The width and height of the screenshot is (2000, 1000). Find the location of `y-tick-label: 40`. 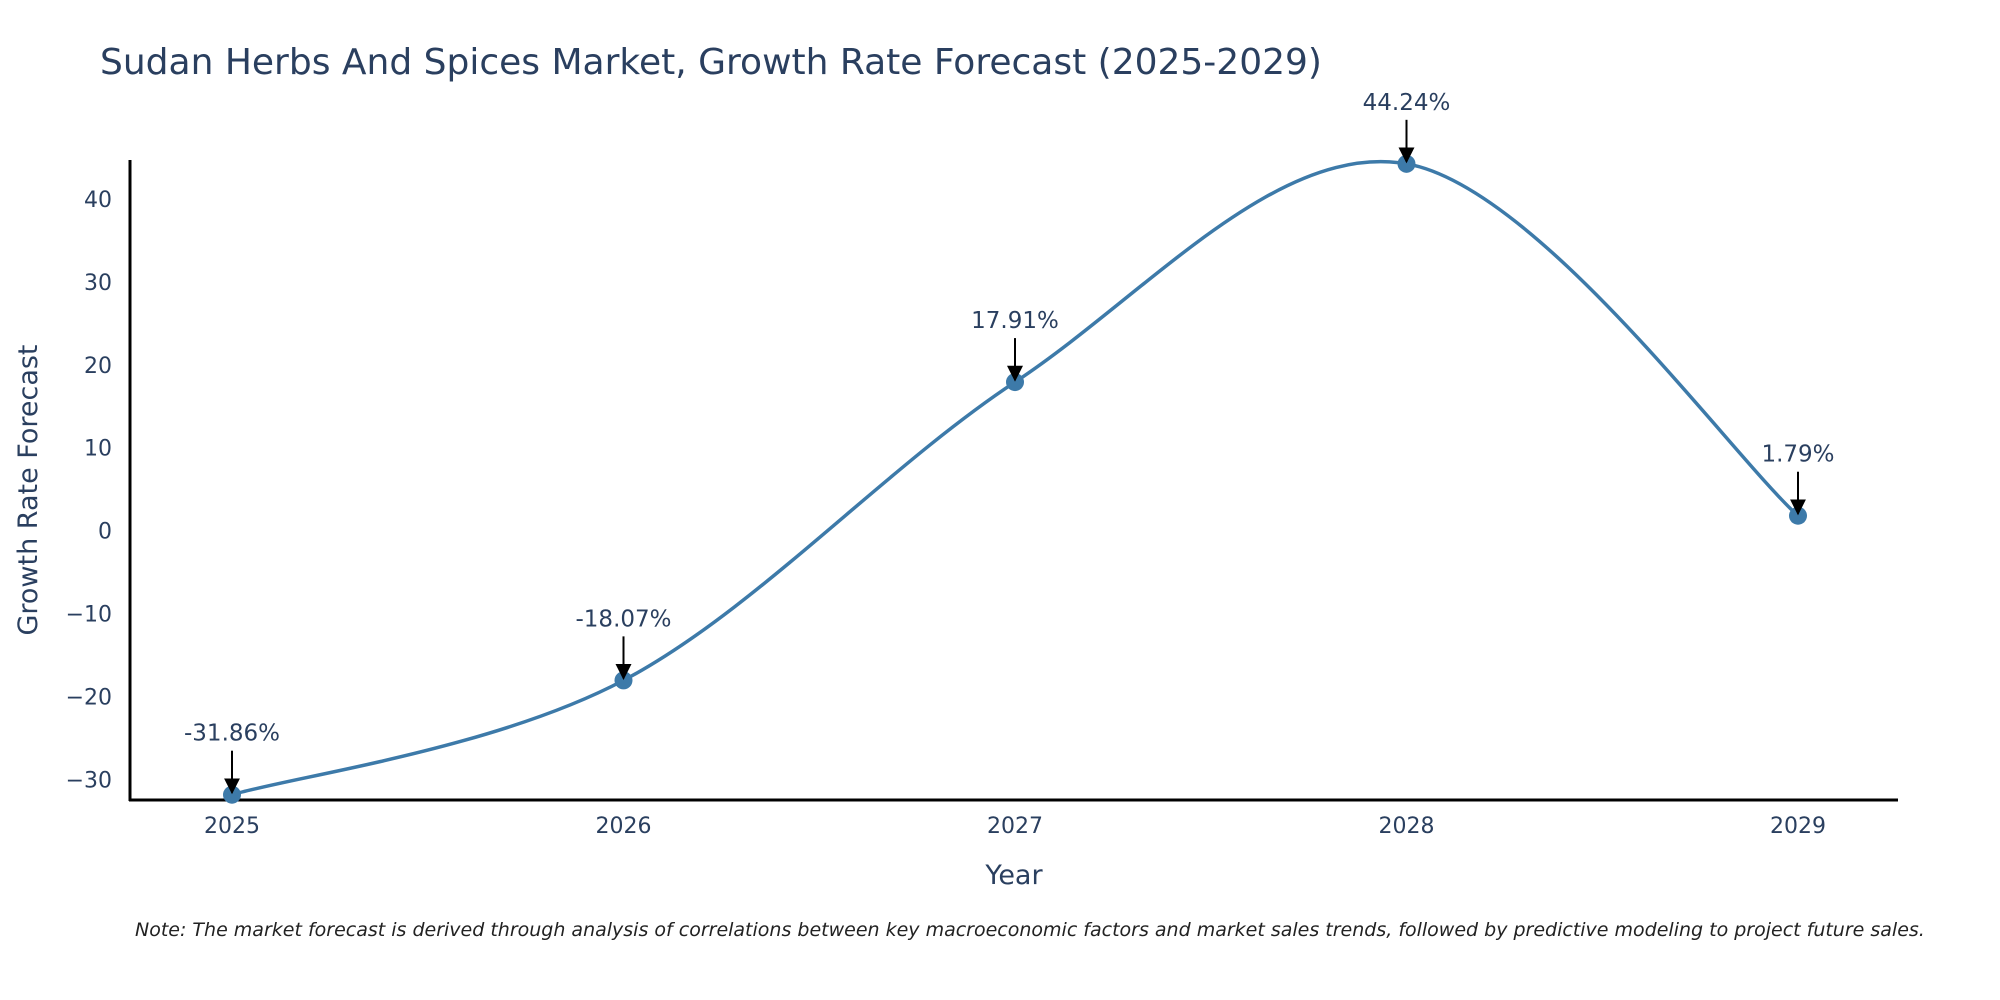

y-tick-label: 40 is located at coordinates (98, 200).